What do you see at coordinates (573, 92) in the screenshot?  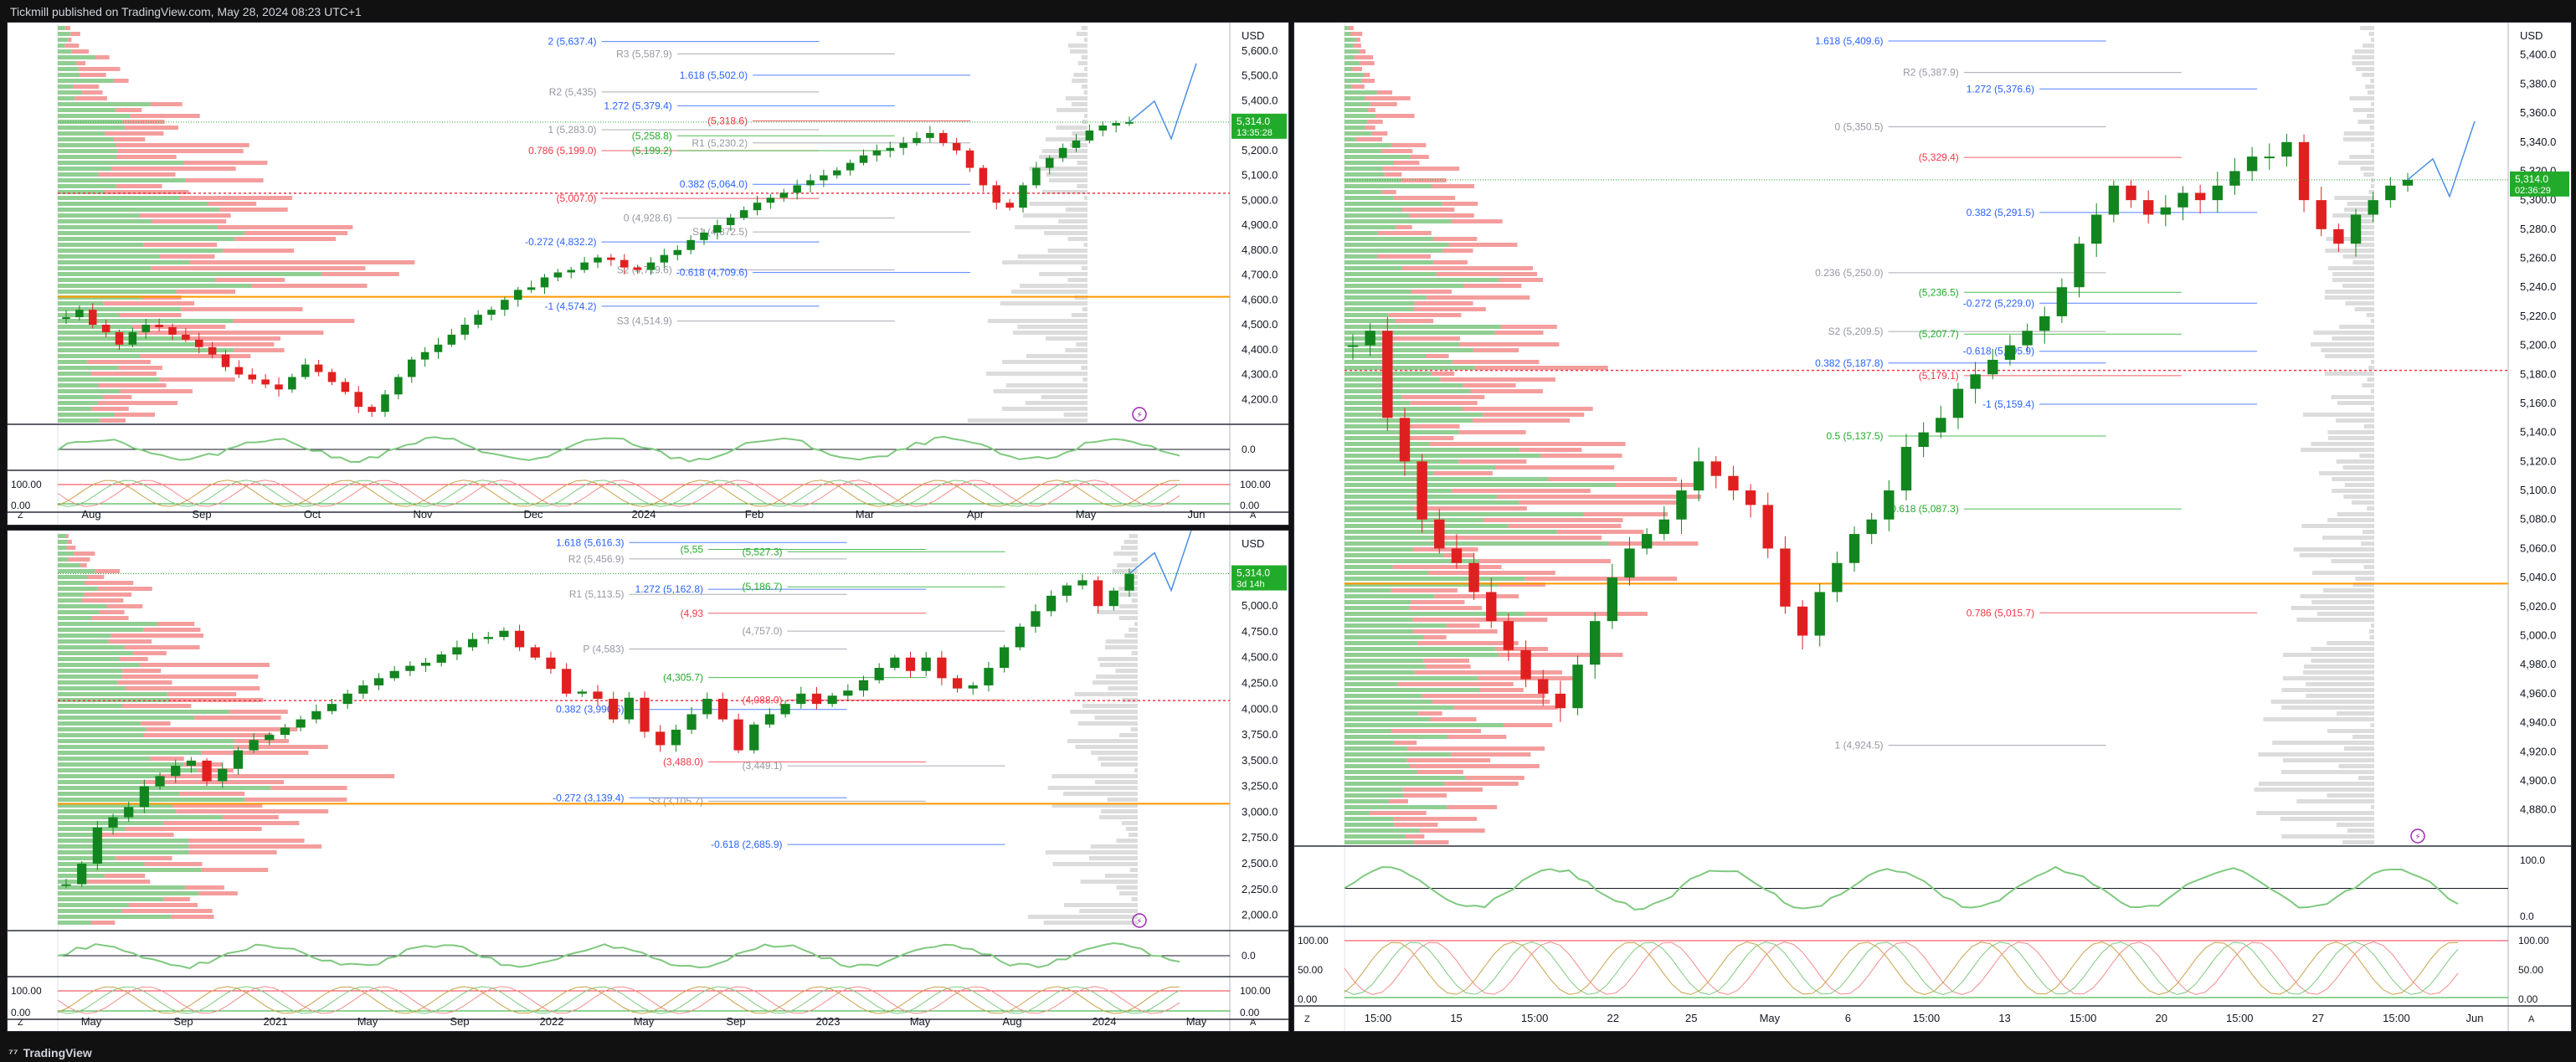 I see `level-label: R2 (5,435)` at bounding box center [573, 92].